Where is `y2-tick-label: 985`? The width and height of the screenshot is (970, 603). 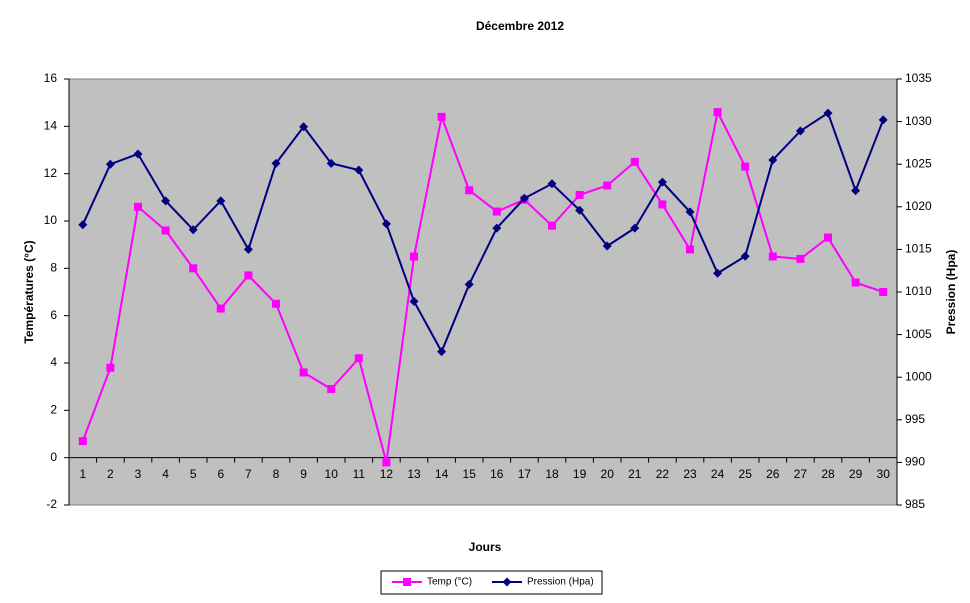
y2-tick-label: 985 is located at coordinates (915, 504).